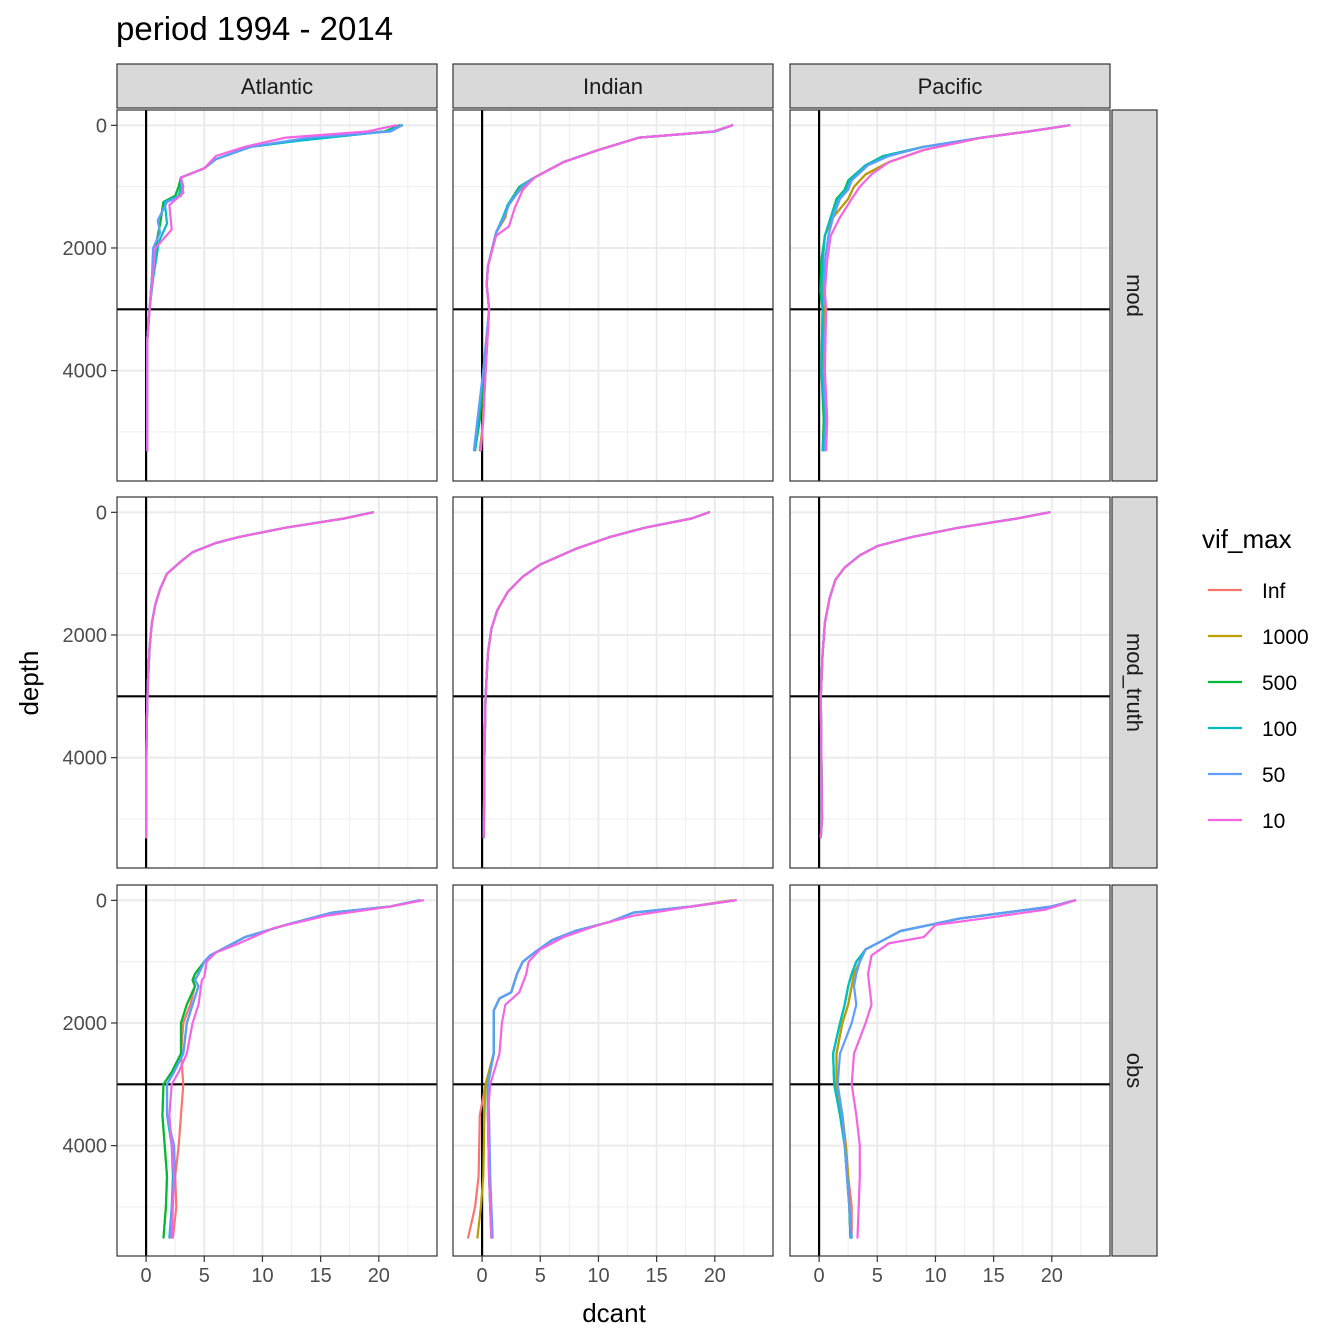  I want to click on x-axis-pacific: 0 5 10 15 20, so click(938, 1271).